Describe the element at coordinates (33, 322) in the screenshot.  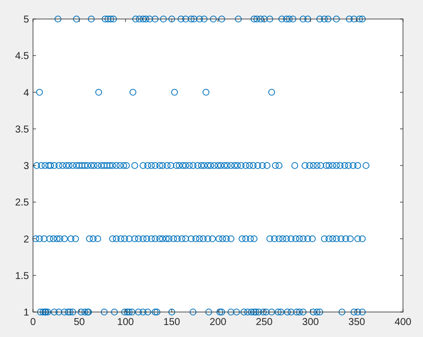
I see `x-tick-label: 0` at that location.